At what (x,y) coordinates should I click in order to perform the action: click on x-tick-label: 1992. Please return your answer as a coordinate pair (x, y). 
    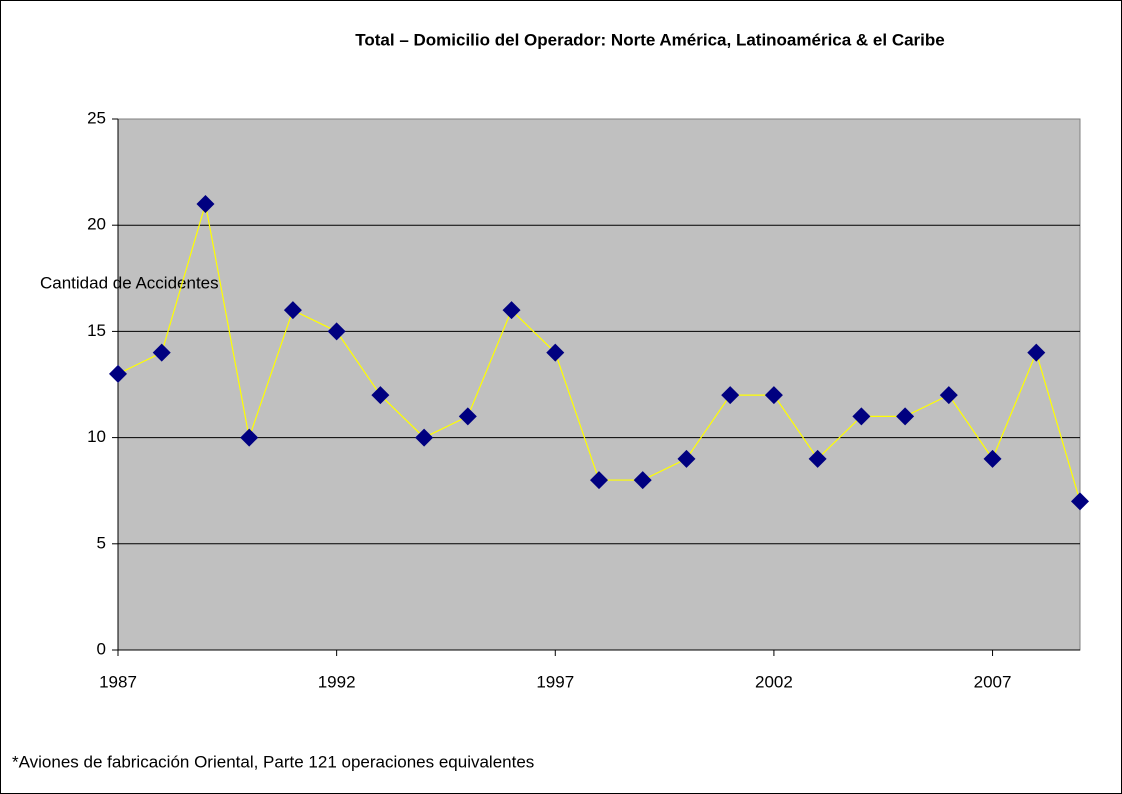
    Looking at the image, I should click on (337, 681).